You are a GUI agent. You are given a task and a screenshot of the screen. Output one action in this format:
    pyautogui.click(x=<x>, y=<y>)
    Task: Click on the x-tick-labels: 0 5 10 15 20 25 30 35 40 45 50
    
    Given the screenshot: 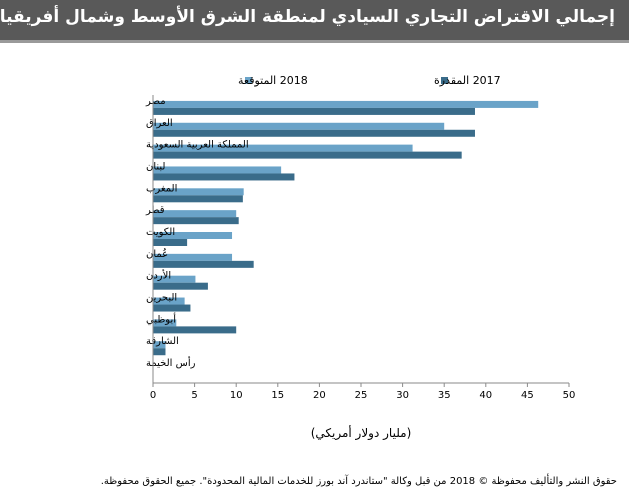 What is the action you would take?
    pyautogui.click(x=363, y=395)
    